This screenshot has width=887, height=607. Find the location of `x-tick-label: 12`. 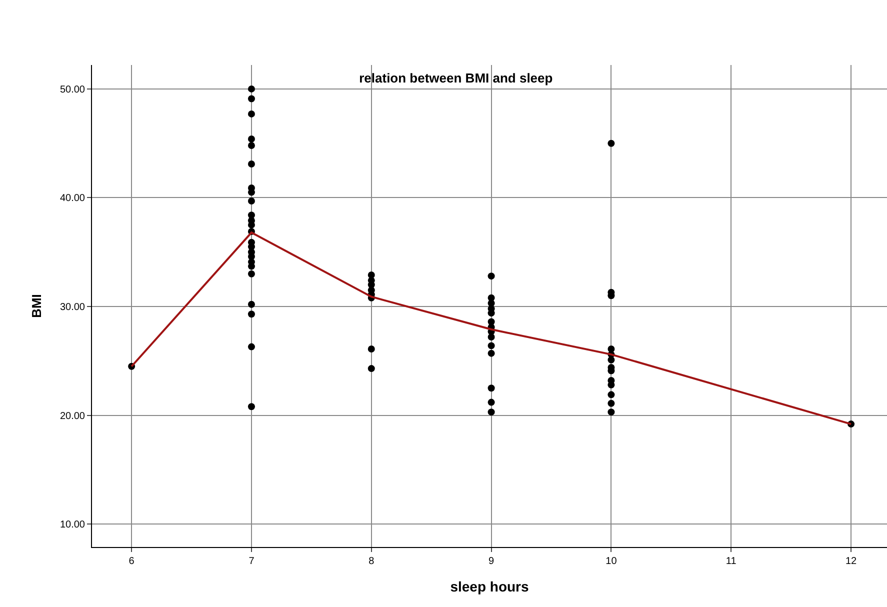

x-tick-label: 12 is located at coordinates (851, 561).